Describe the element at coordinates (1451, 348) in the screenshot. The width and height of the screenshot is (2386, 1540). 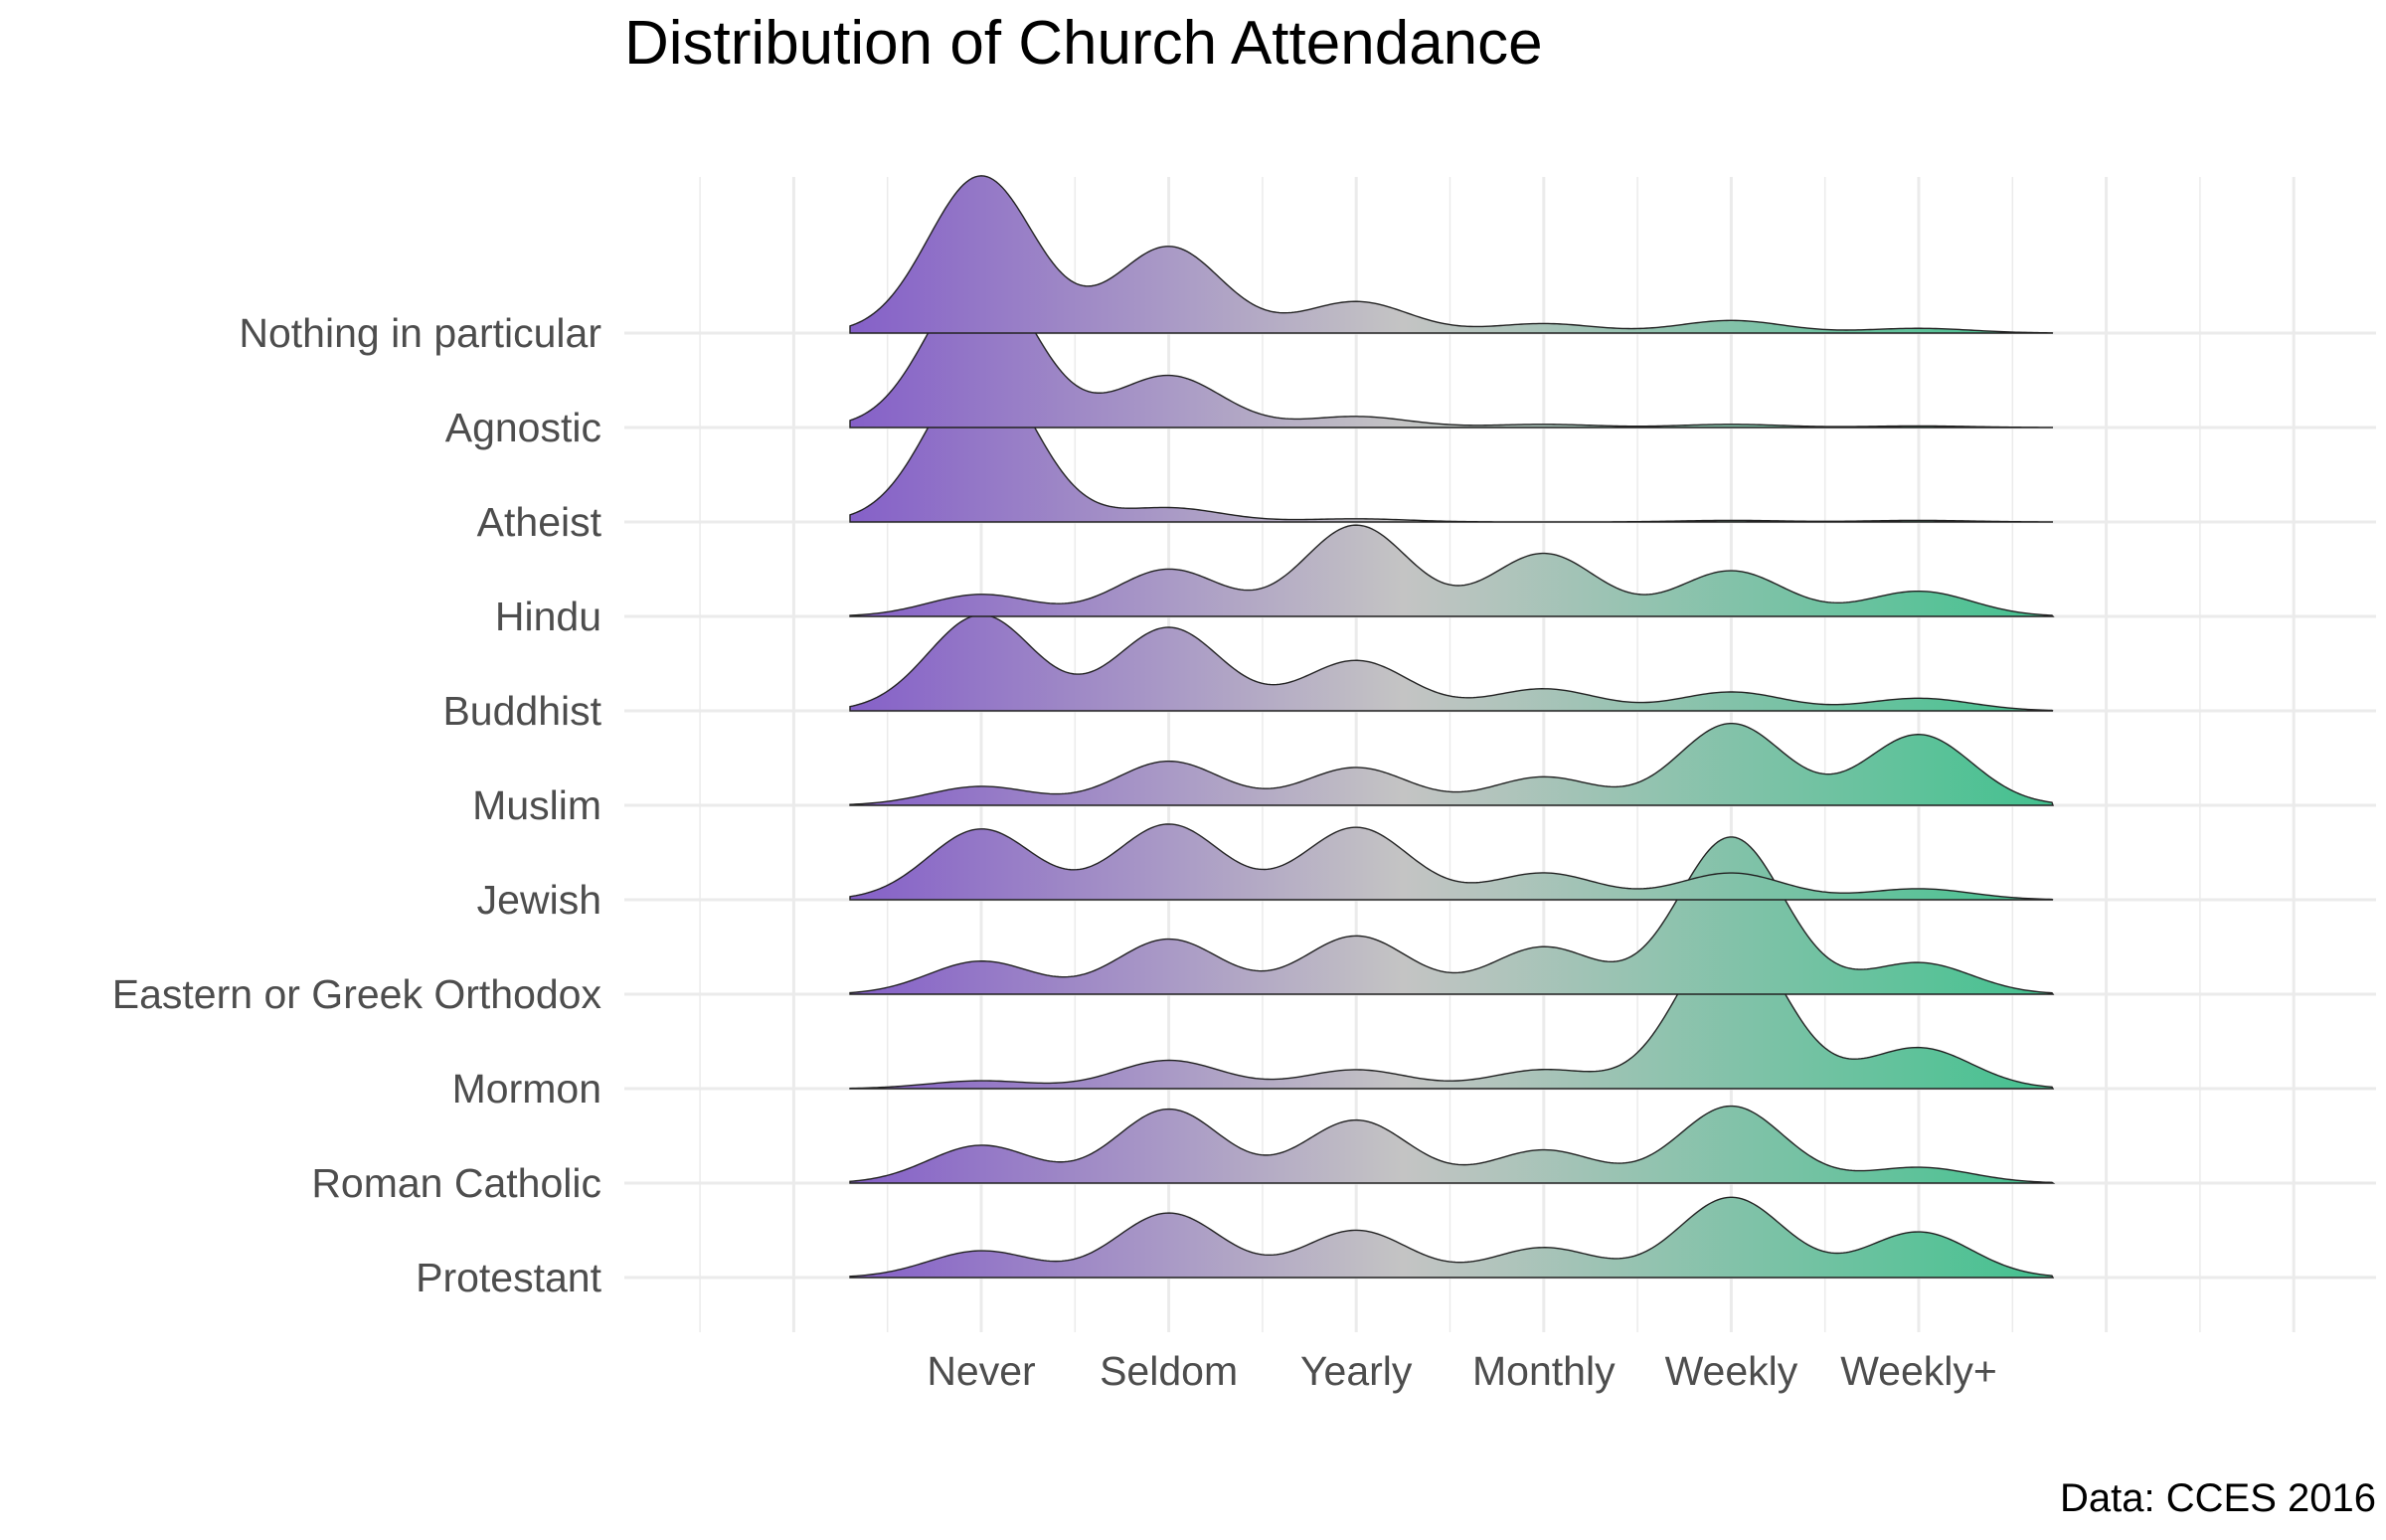
I see `ridge-agnostic` at that location.